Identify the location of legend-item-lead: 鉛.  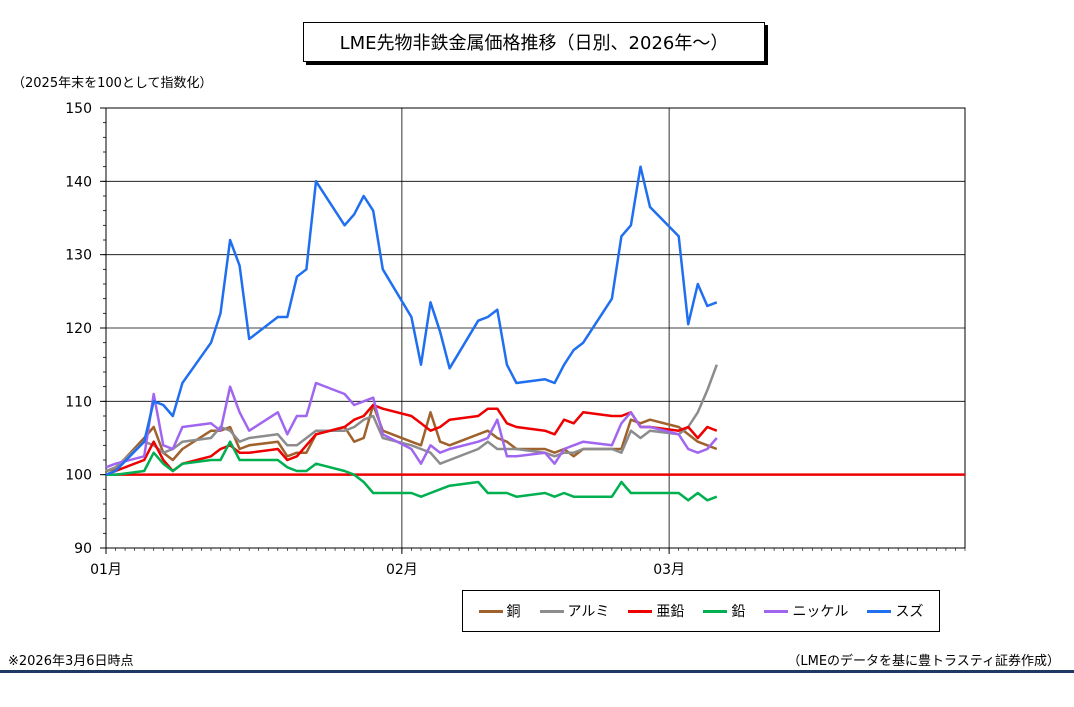
(724, 611).